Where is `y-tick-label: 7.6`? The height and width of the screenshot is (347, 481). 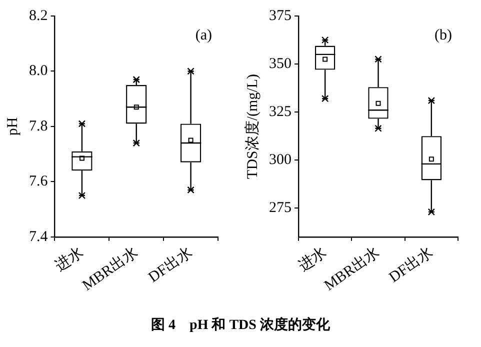 y-tick-label: 7.6 is located at coordinates (38, 182).